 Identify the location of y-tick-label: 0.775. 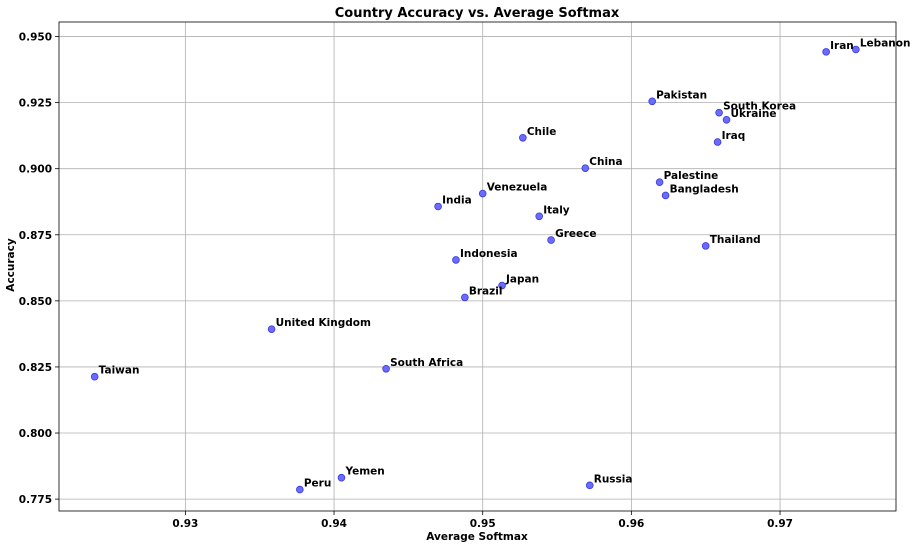
(35, 500).